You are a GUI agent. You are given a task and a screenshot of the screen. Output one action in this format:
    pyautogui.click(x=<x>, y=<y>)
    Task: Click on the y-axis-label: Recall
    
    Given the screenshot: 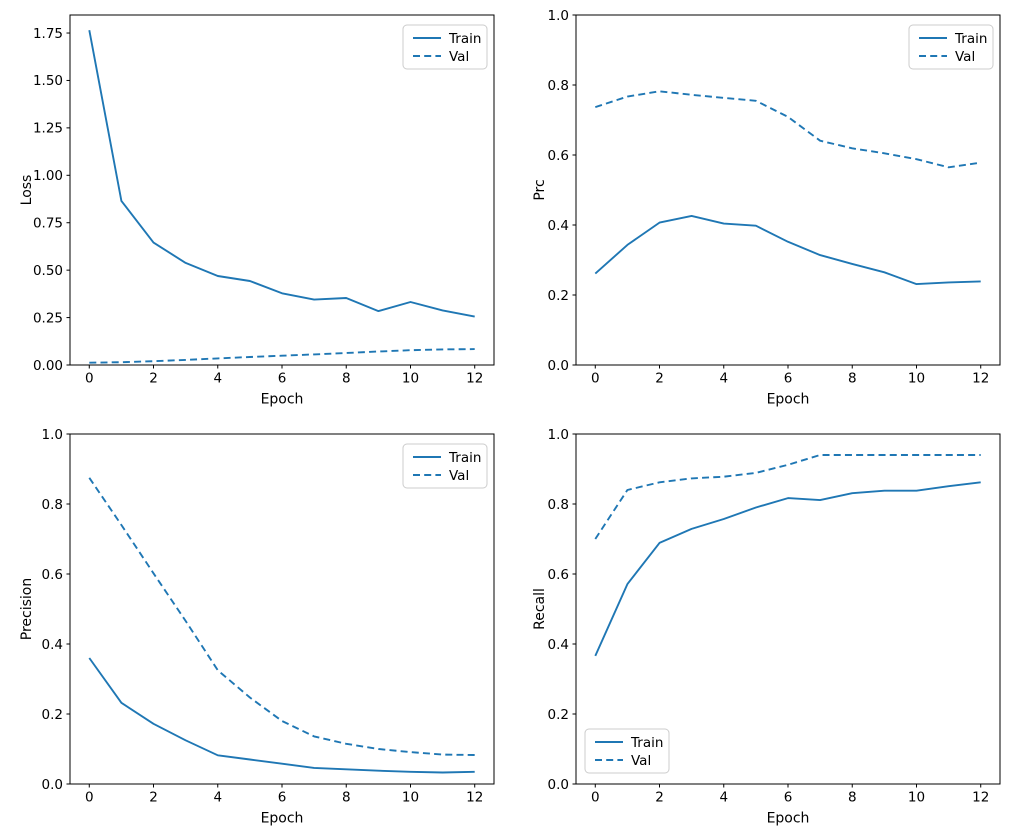 What is the action you would take?
    pyautogui.click(x=540, y=609)
    